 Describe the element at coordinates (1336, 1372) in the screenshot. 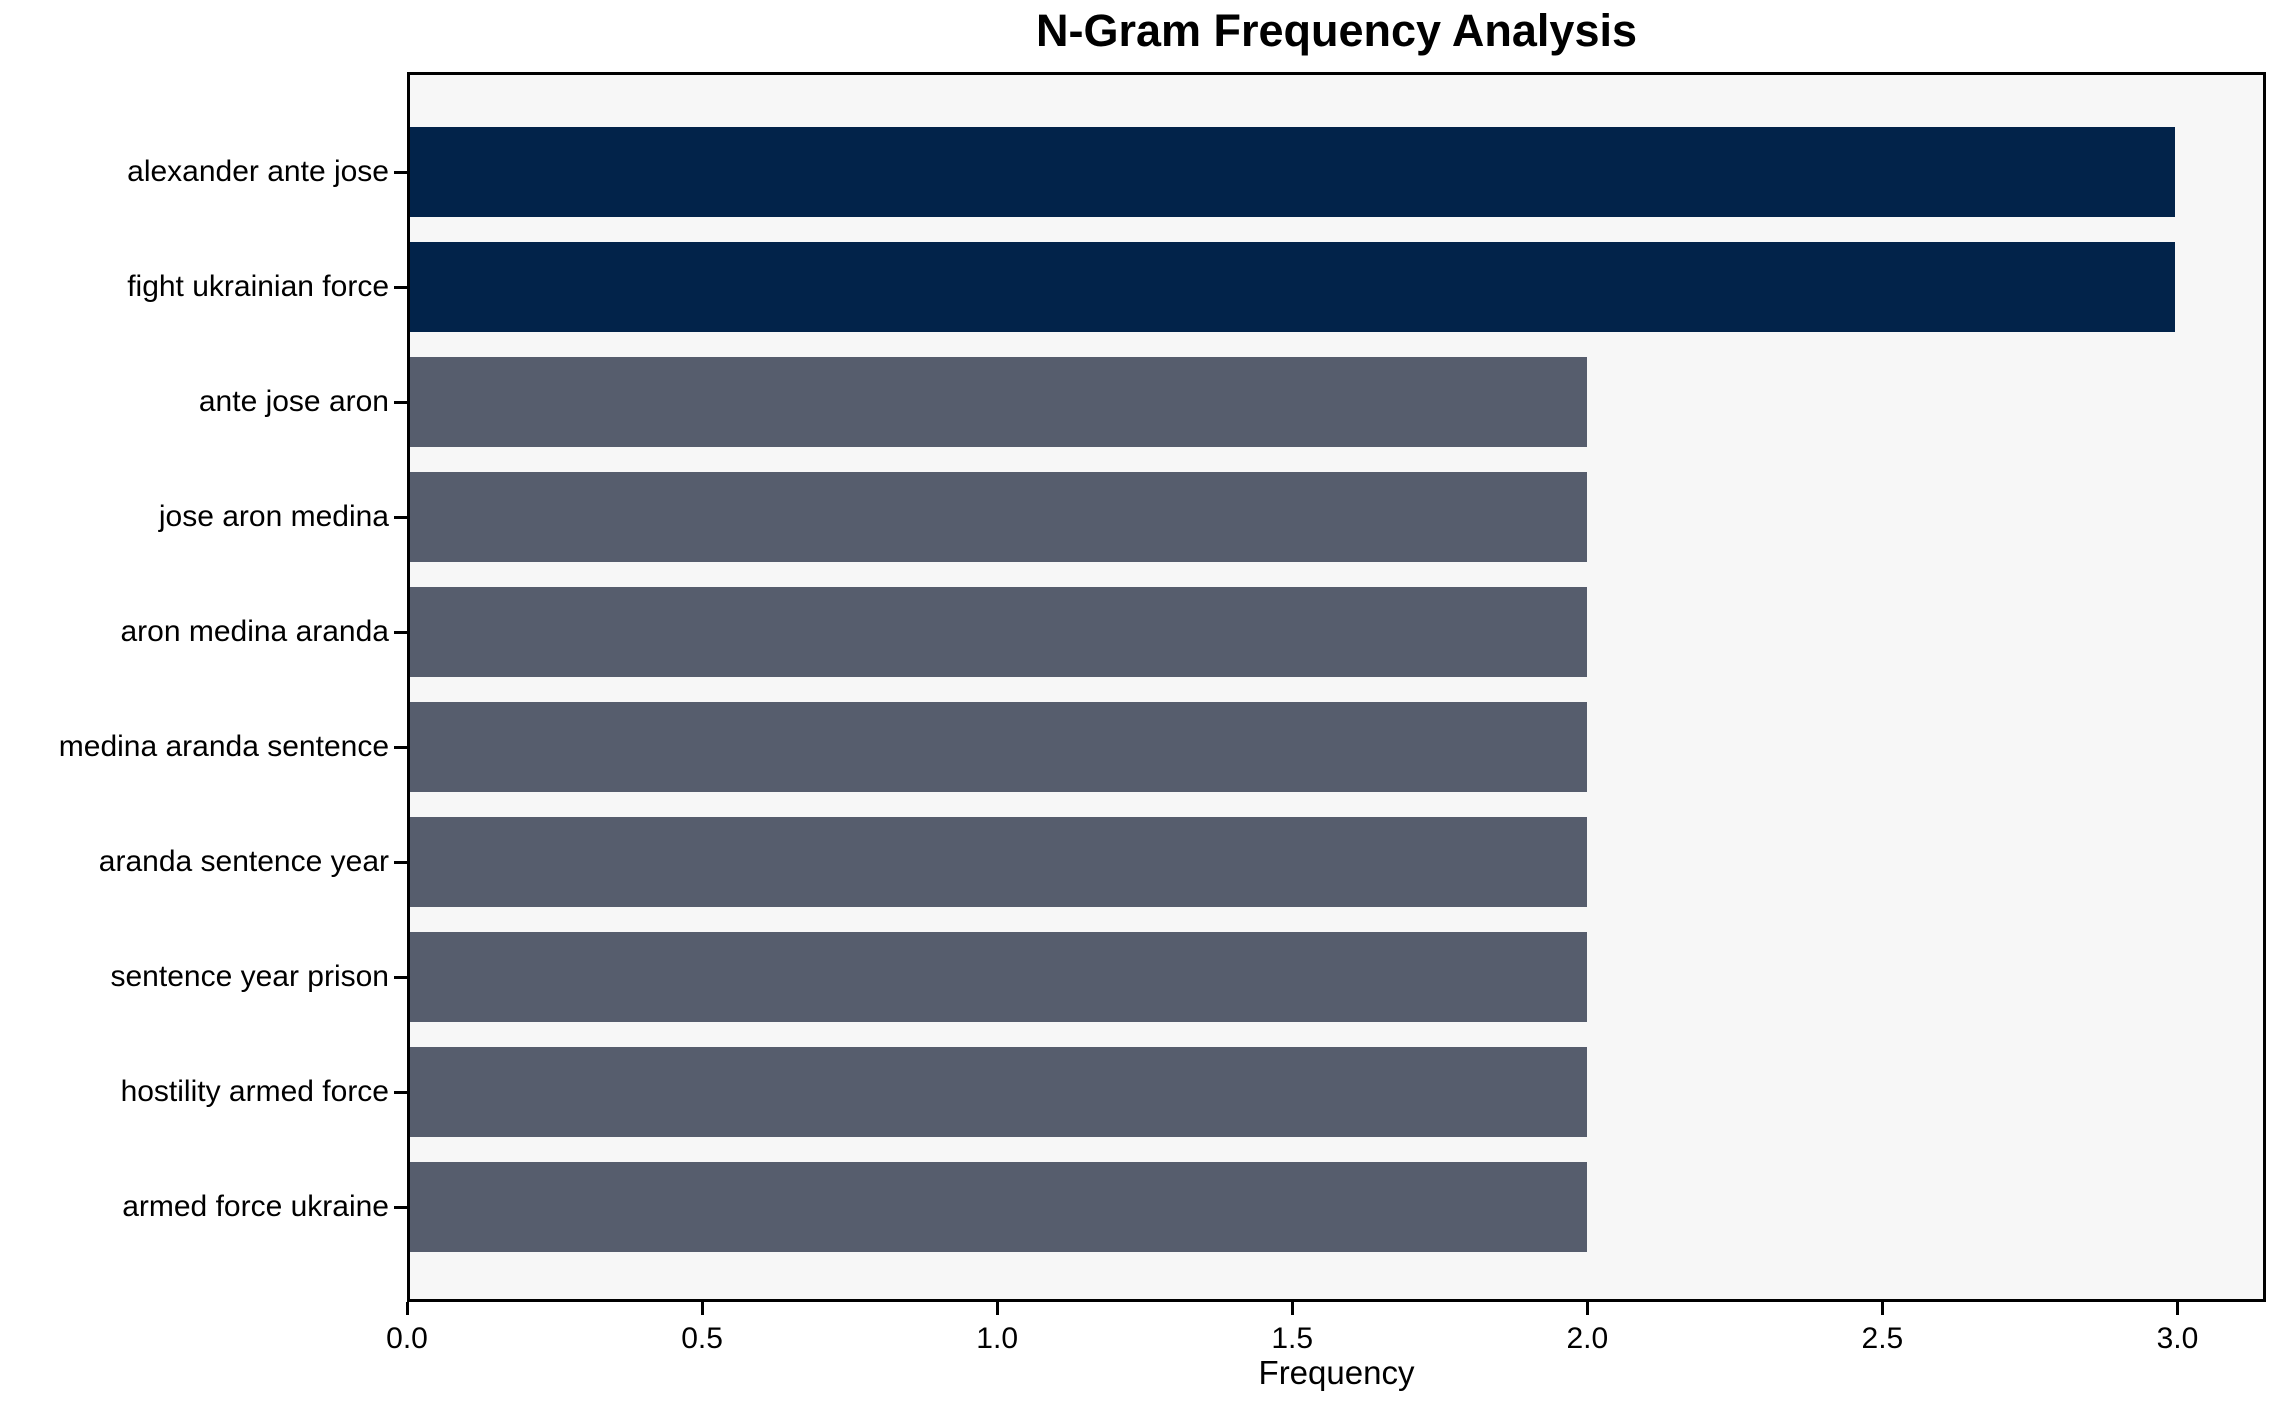

I see `x-axis-label: Frequency` at that location.